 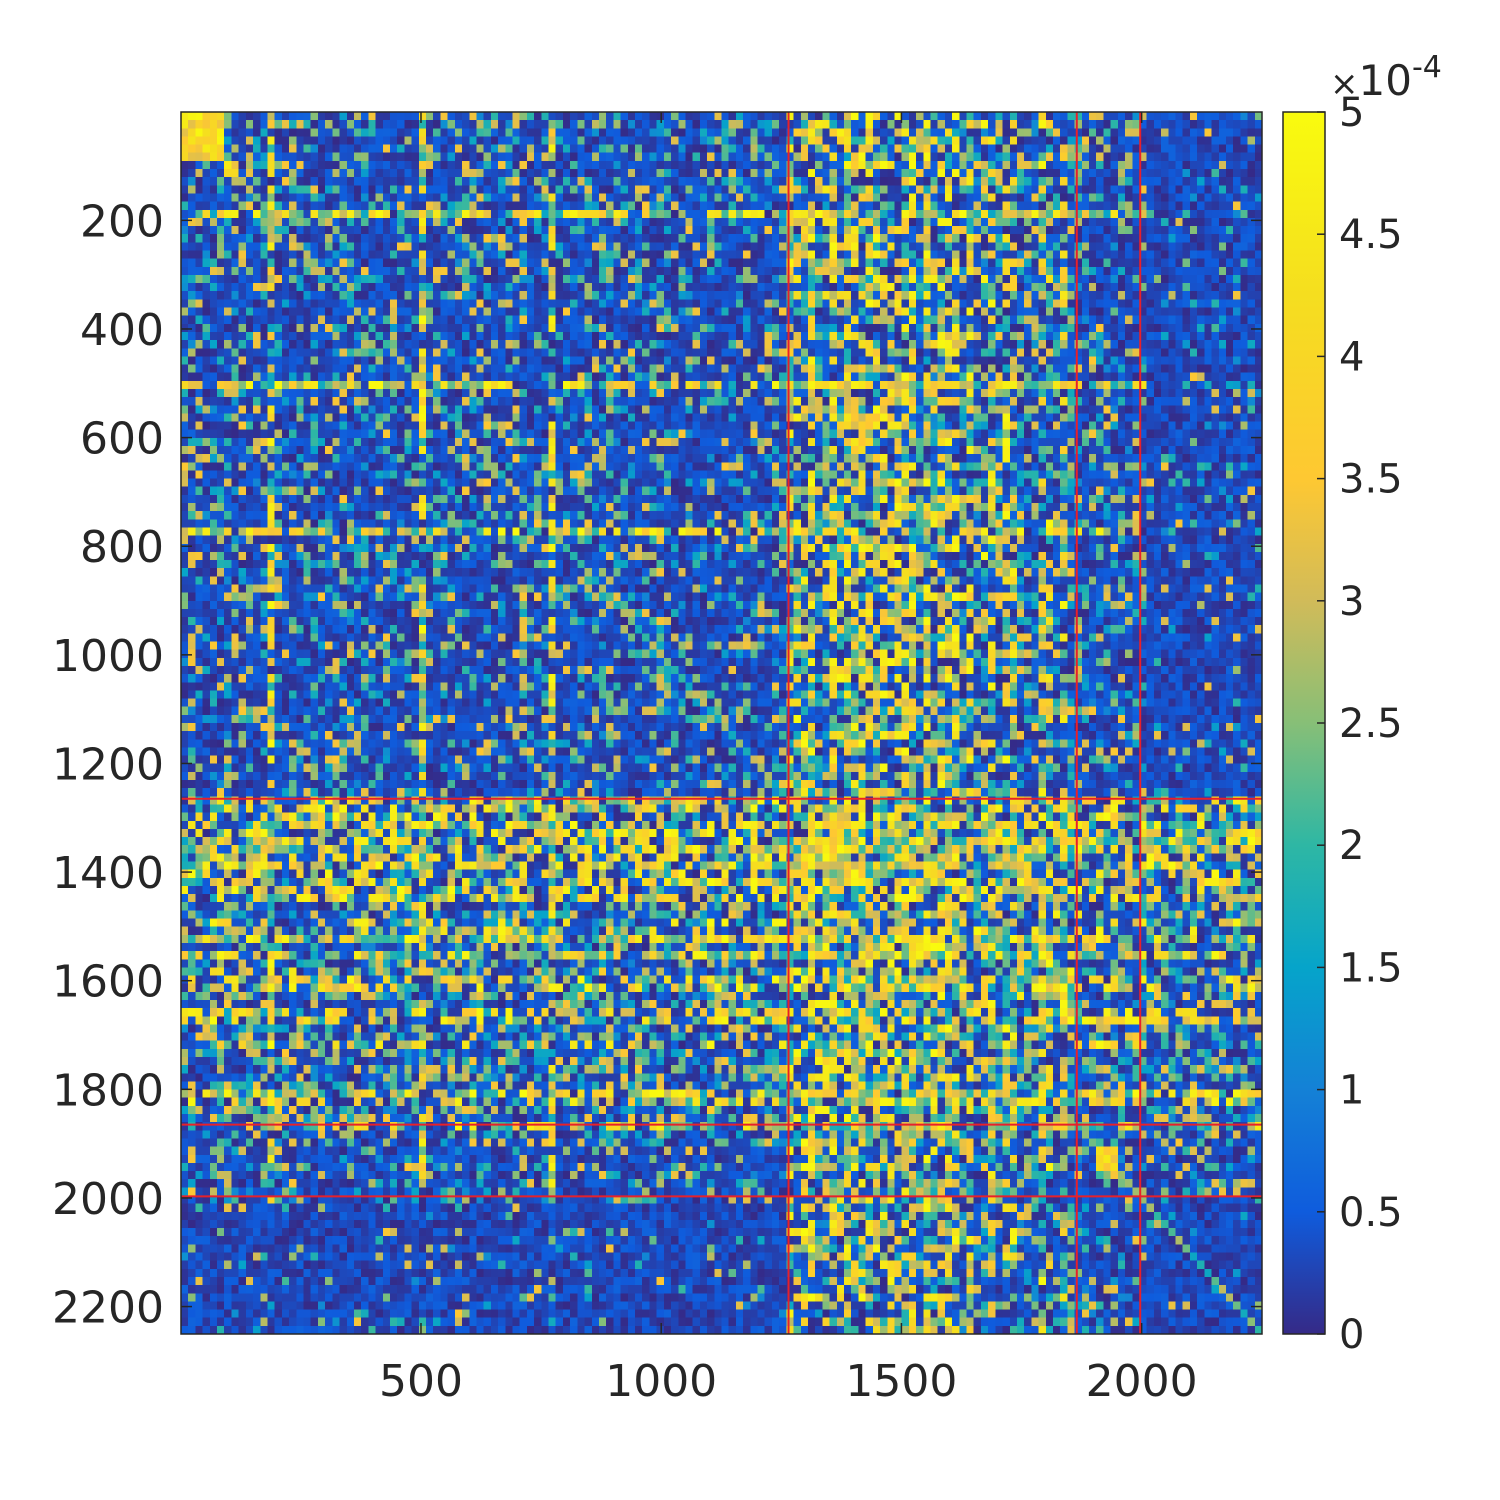 I want to click on colorbar-tick-label: 1, so click(x=1351, y=1091).